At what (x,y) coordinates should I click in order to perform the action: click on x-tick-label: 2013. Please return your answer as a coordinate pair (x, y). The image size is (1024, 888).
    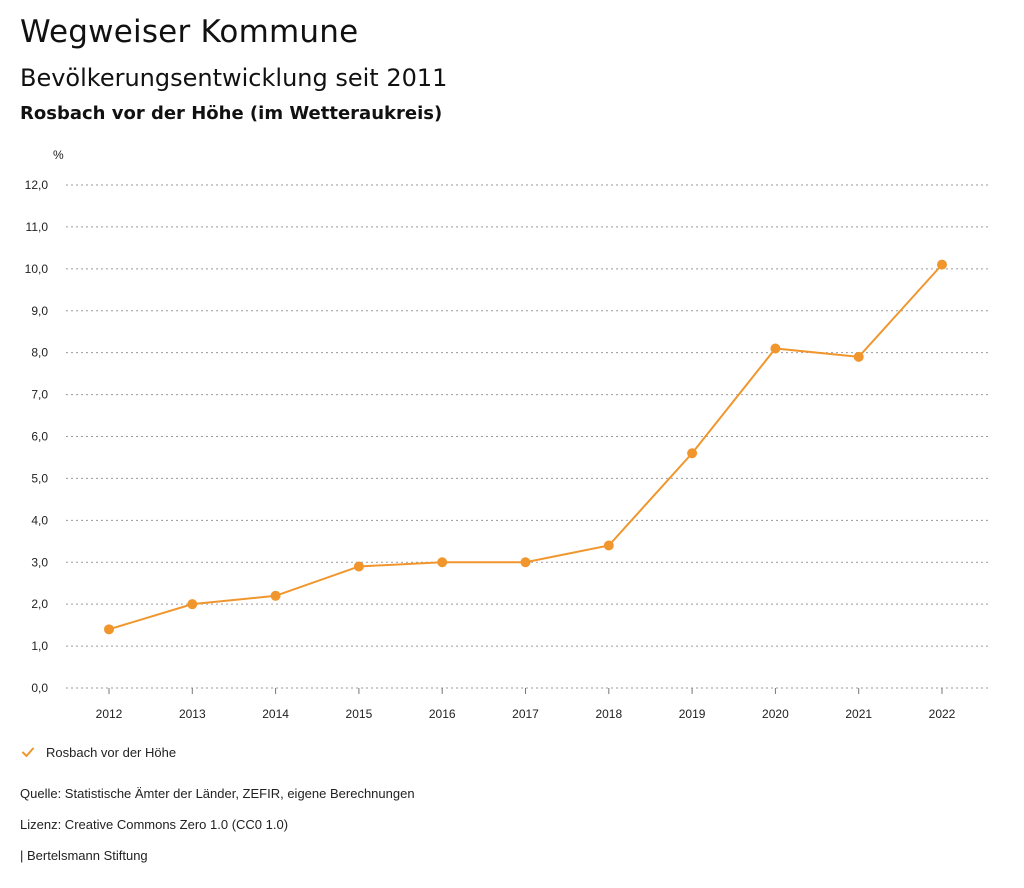
    Looking at the image, I should click on (192, 714).